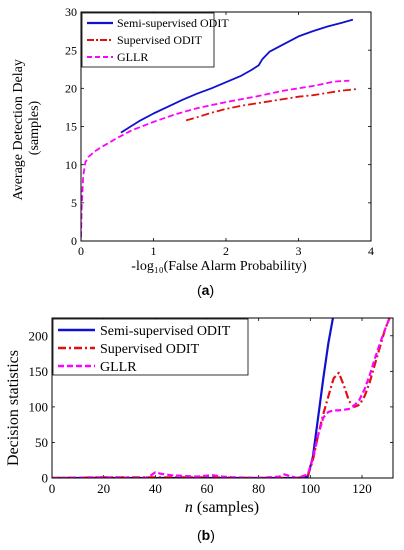  What do you see at coordinates (150, 349) in the screenshot?
I see `chart-b-legend-label-supervised: Supervised ODIT` at bounding box center [150, 349].